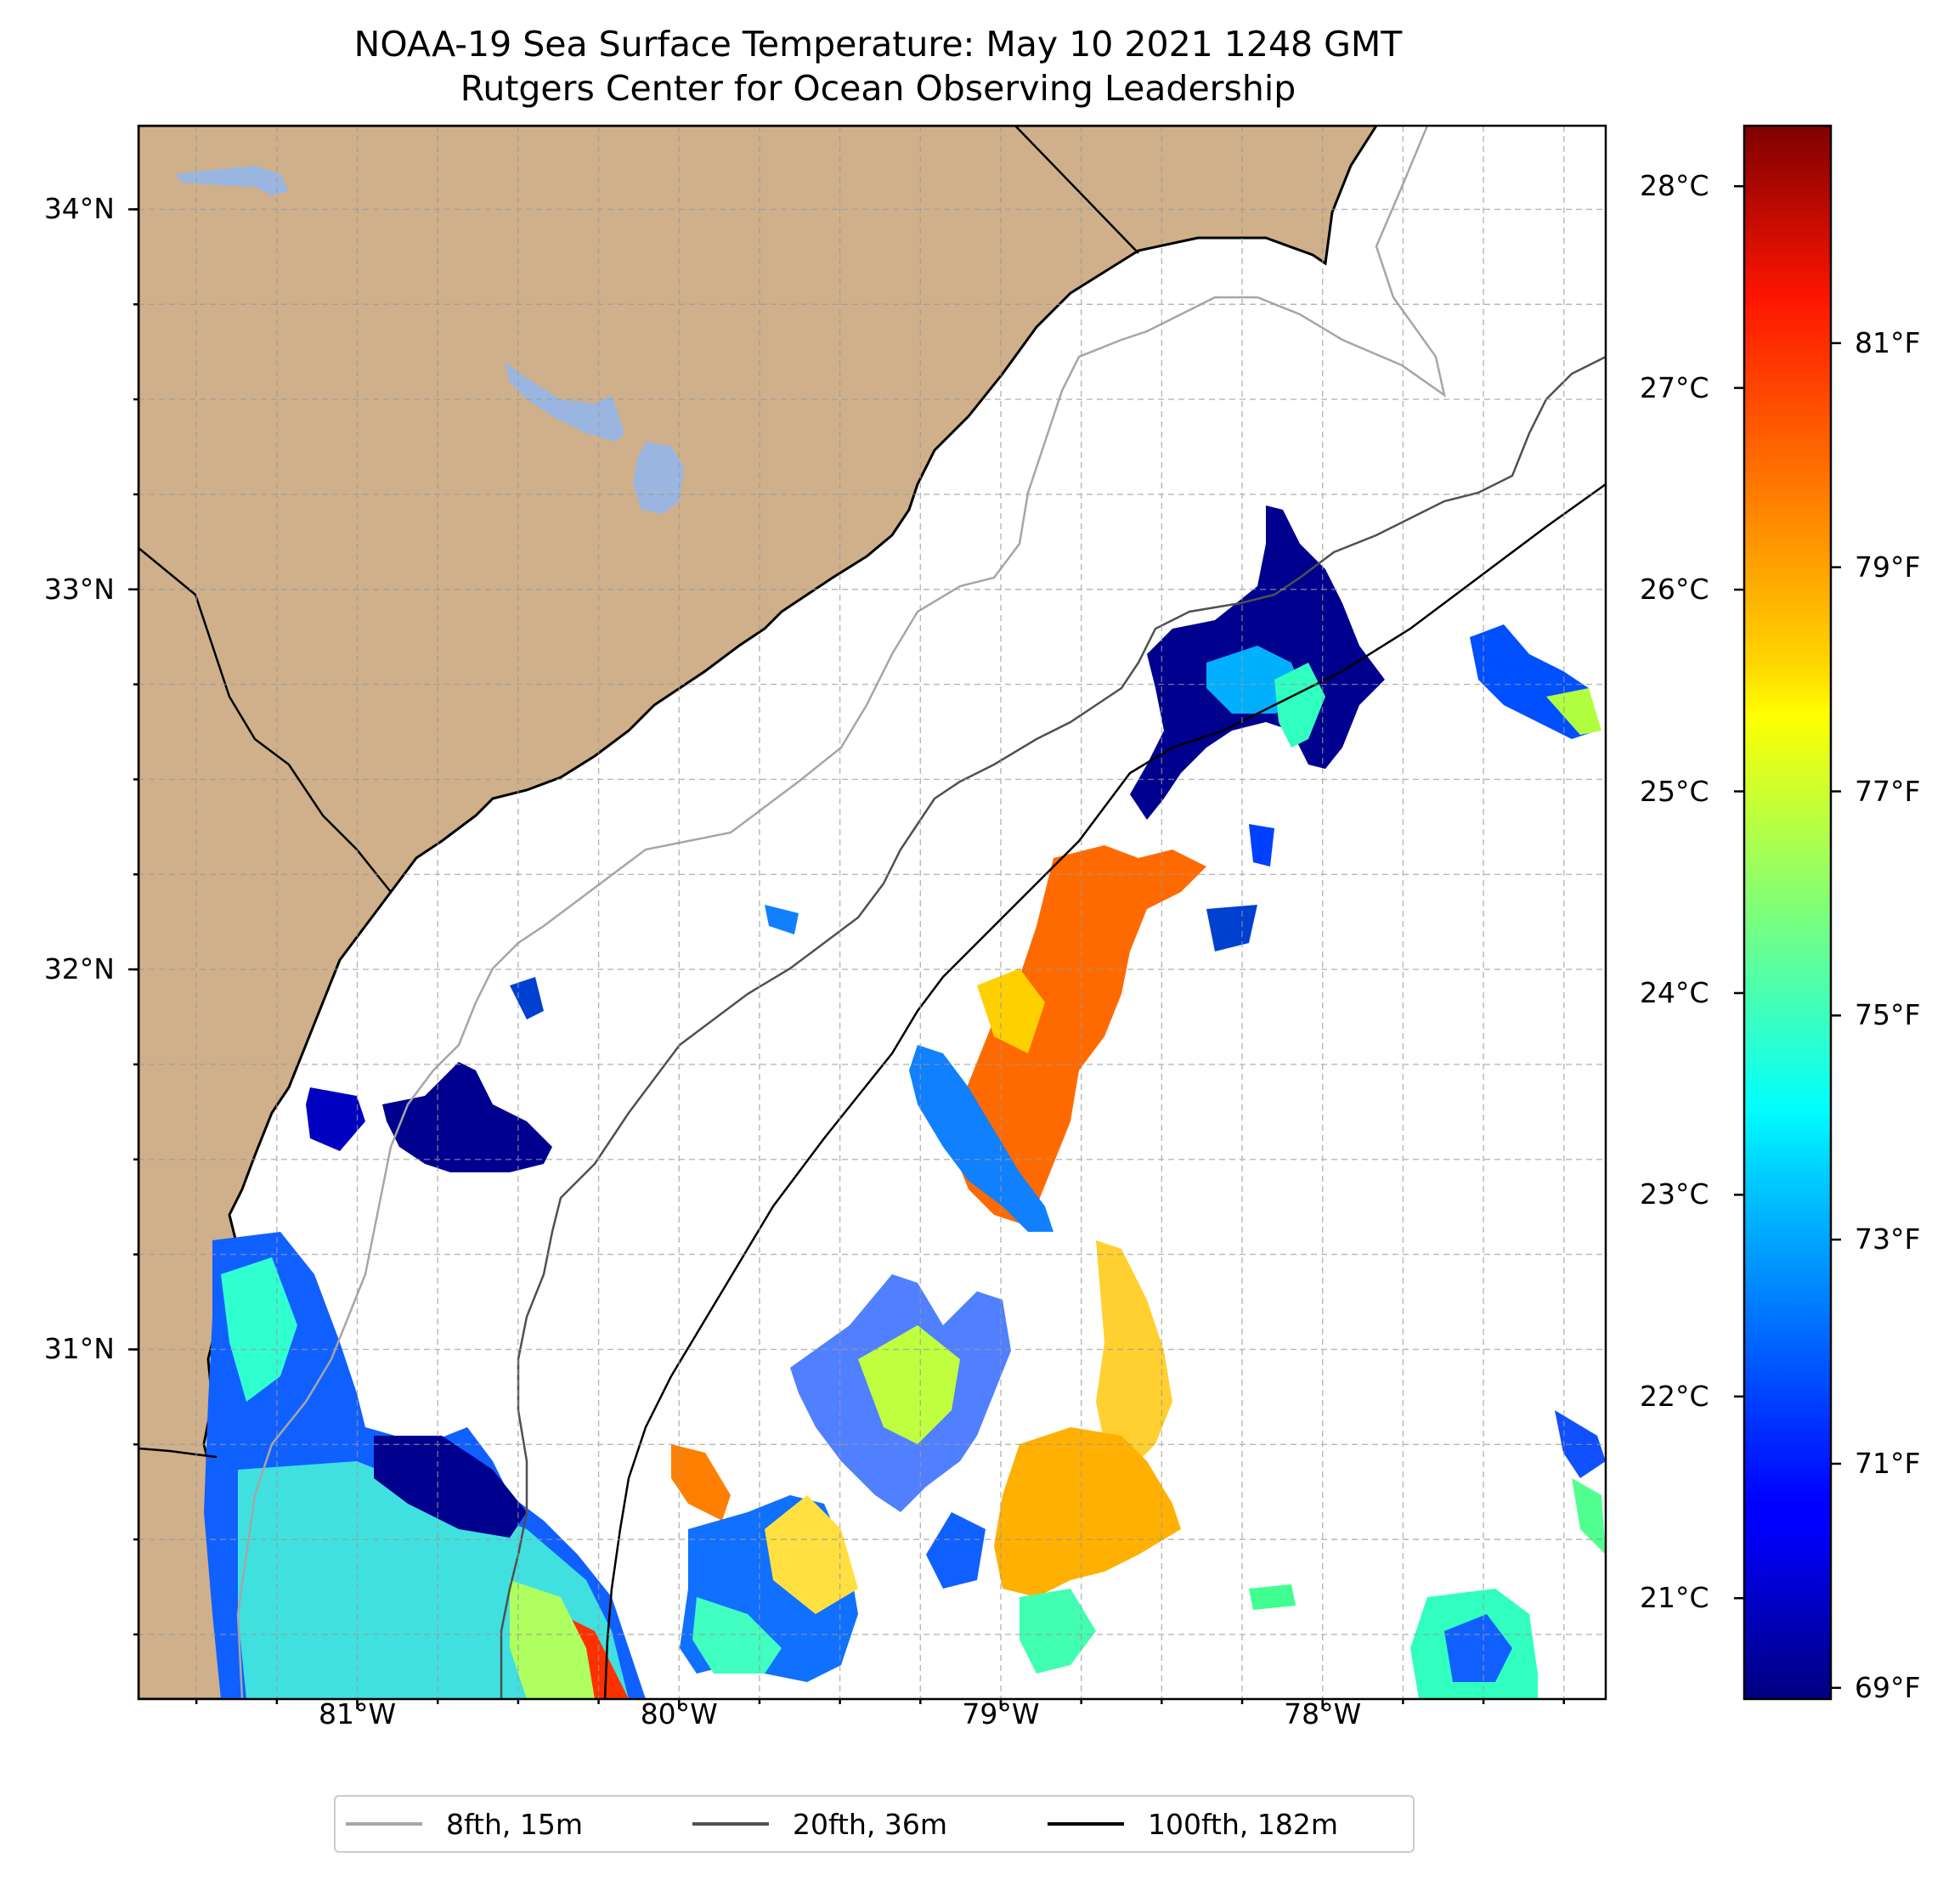 The image size is (1960, 1880). I want to click on legend-label: 100fth, 182m, so click(1243, 1824).